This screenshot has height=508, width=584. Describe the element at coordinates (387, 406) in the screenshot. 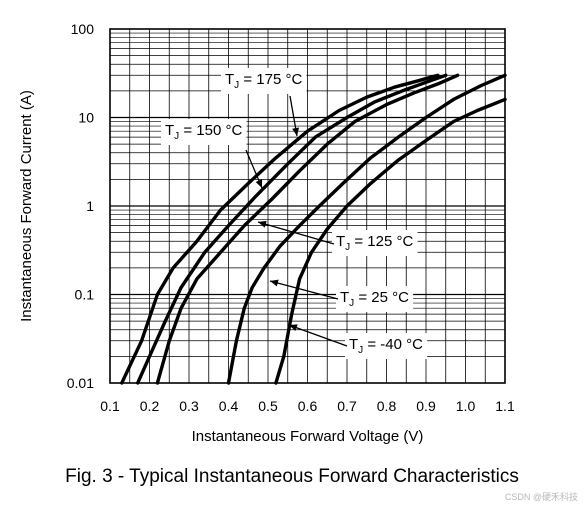

I see `x-tick-label: 0.8` at that location.